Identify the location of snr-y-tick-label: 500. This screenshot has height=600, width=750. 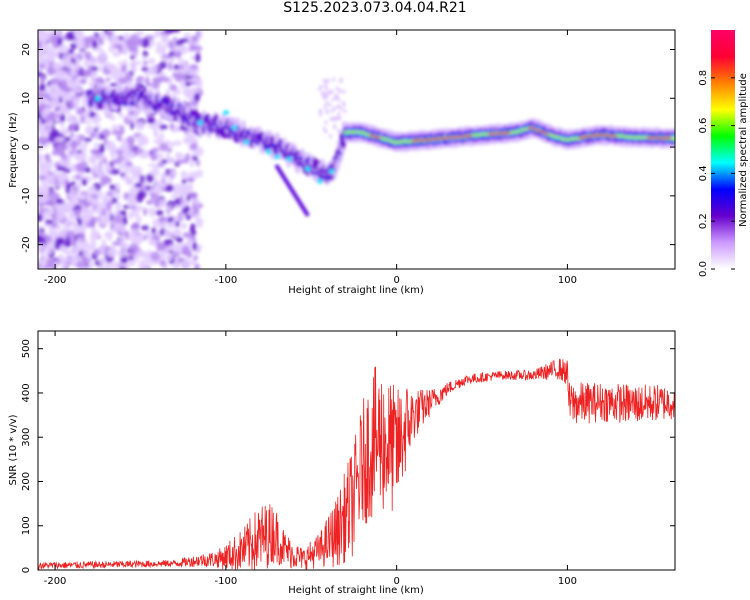
(26, 348).